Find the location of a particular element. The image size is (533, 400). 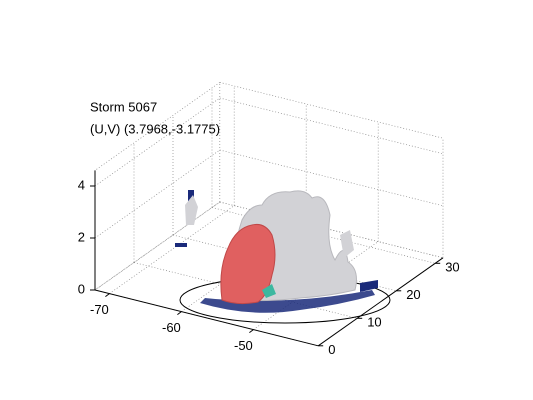

z-tick-label: 2 is located at coordinates (81, 236).